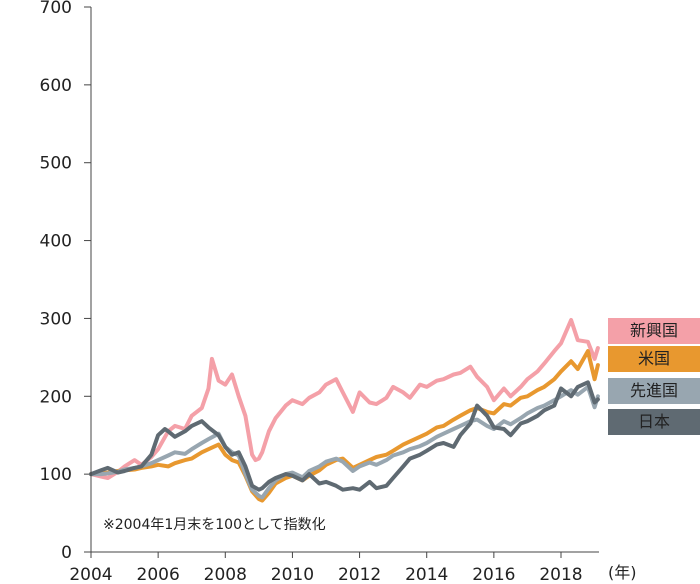 The height and width of the screenshot is (584, 700). Describe the element at coordinates (158, 574) in the screenshot. I see `x-tick-label: 2006` at that location.